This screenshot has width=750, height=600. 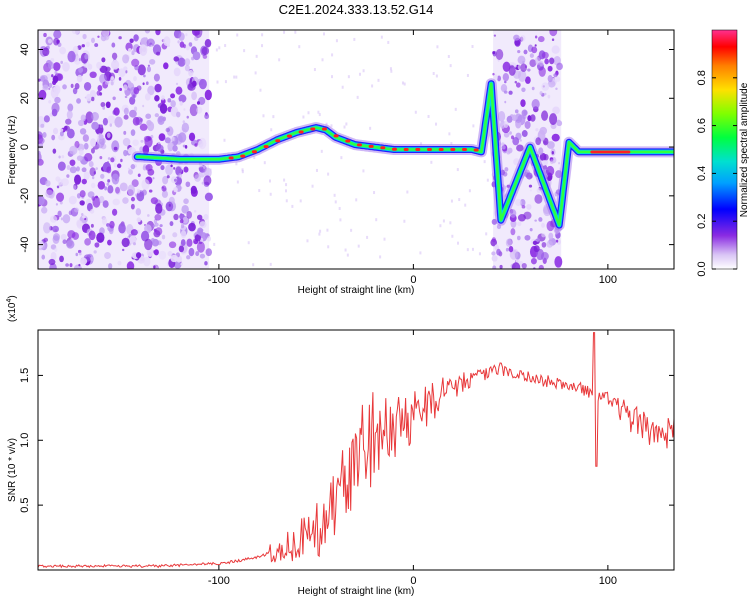 I want to click on colorbar-label: Normalized spectral amplitude, so click(x=744, y=149).